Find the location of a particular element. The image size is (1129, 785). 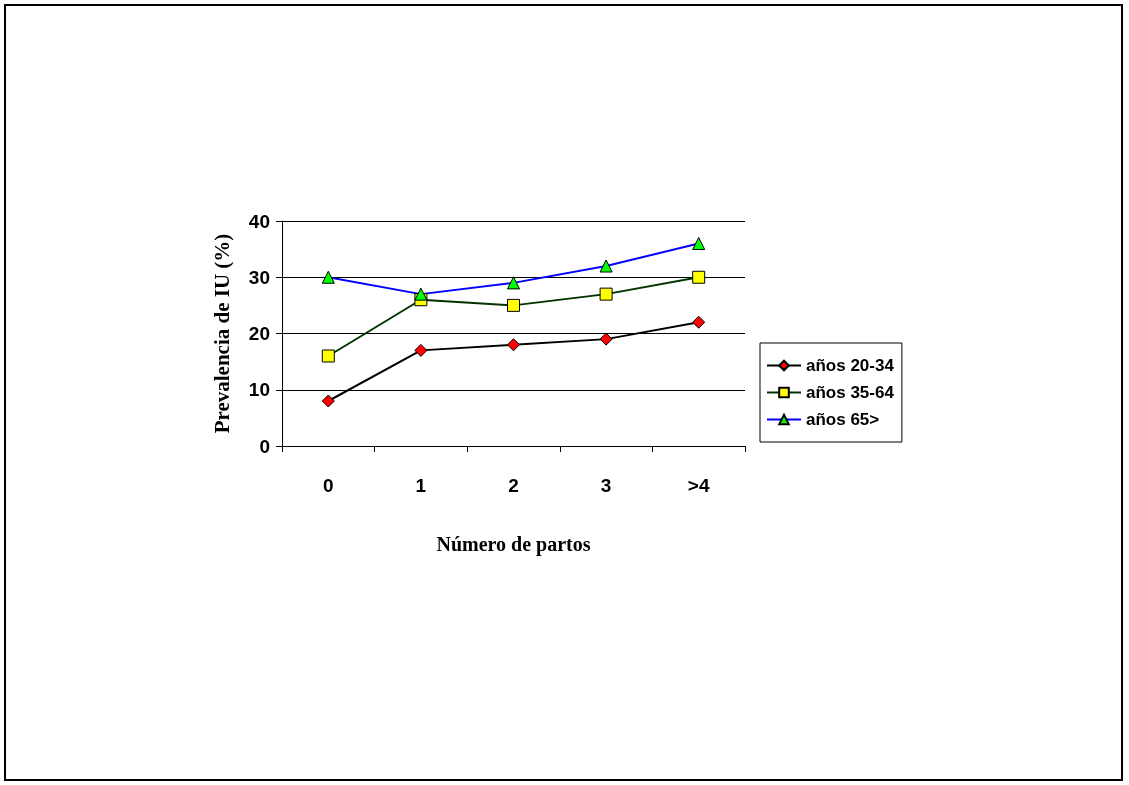

x-tick-label: 3 is located at coordinates (606, 485).